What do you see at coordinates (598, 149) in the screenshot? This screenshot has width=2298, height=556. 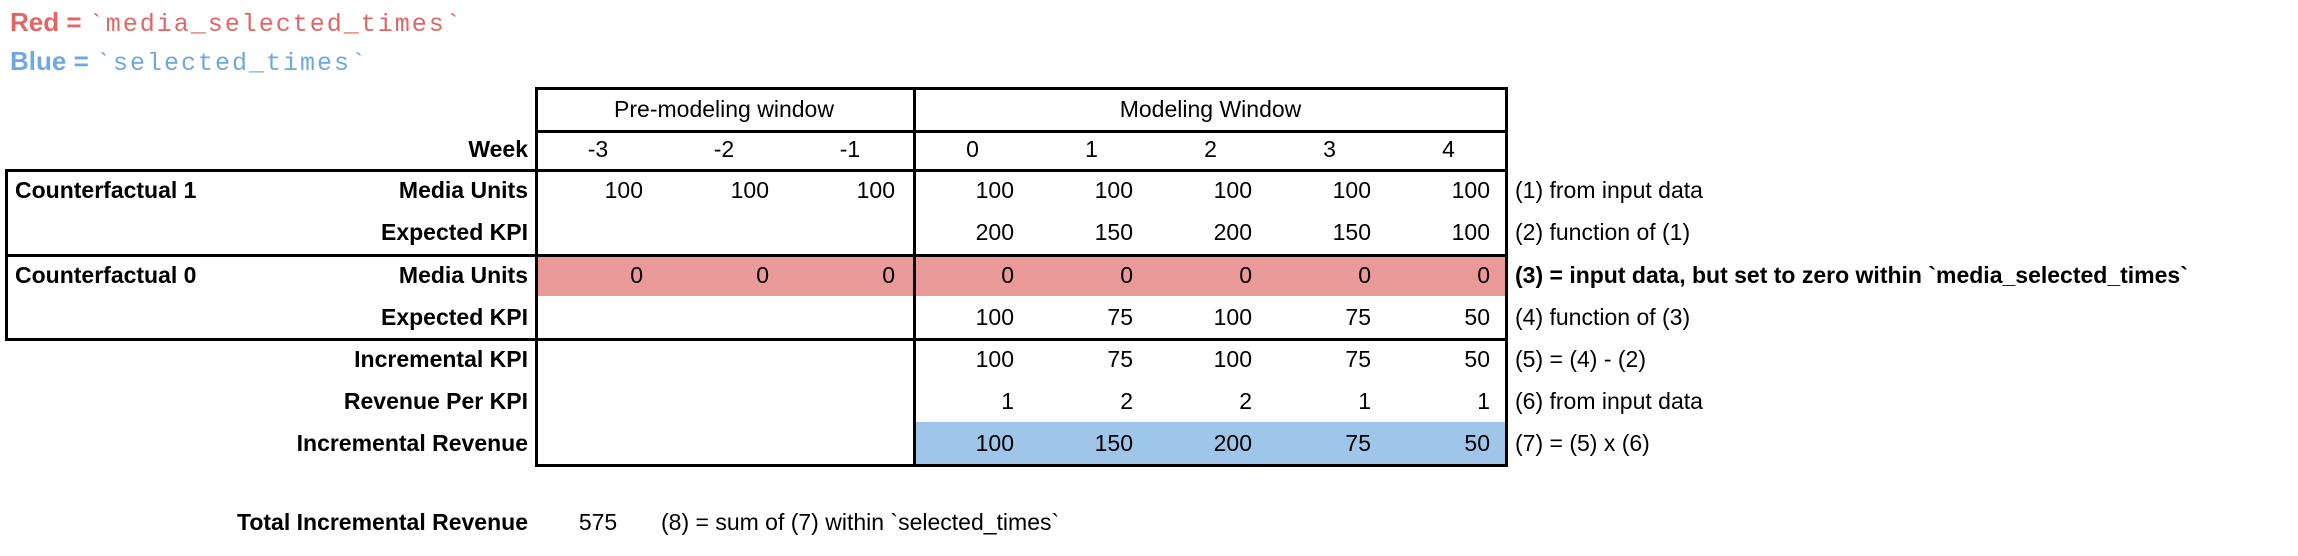 I see `week-cell: -3` at bounding box center [598, 149].